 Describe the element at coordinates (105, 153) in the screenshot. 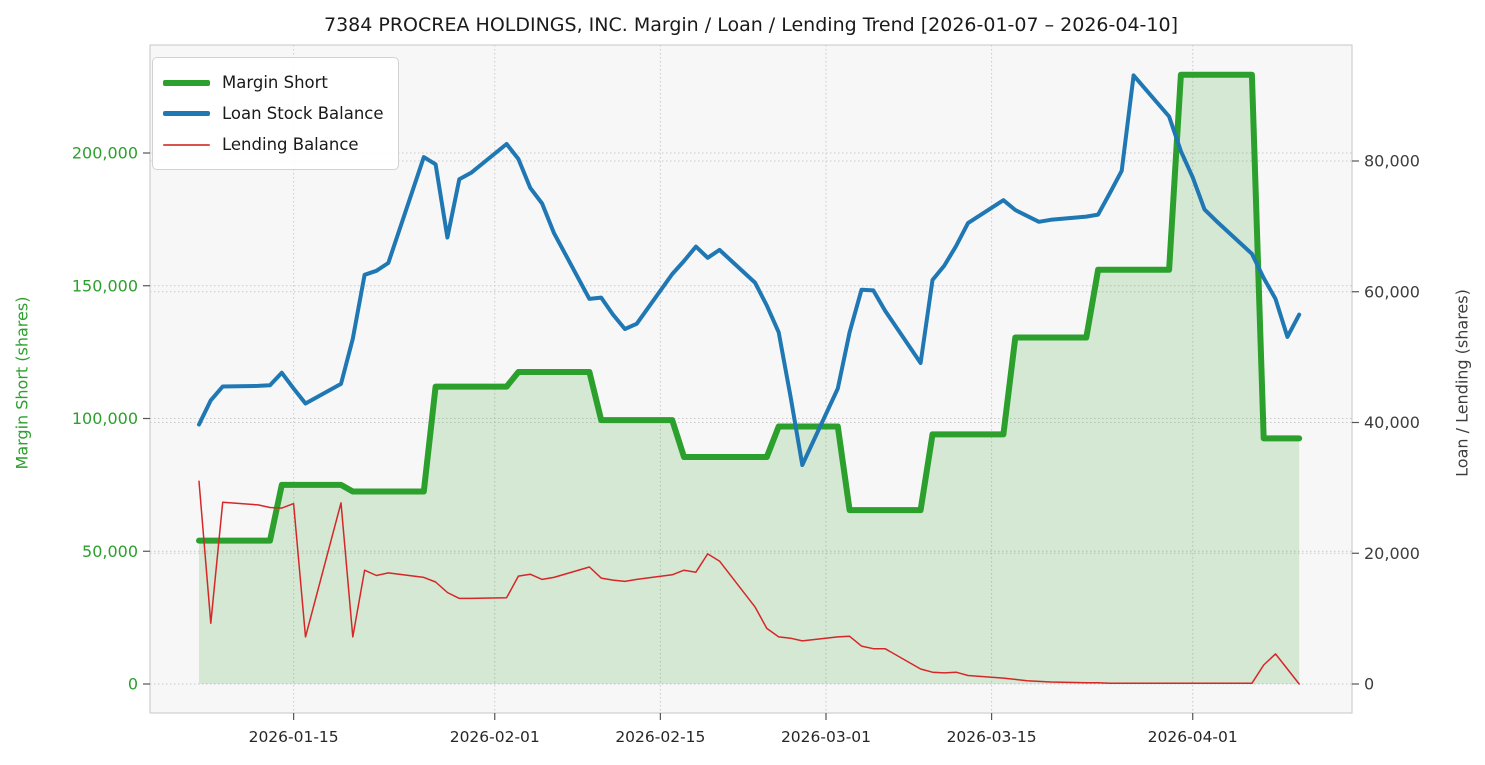

I see `left-axis-tick-label: 200,000` at that location.